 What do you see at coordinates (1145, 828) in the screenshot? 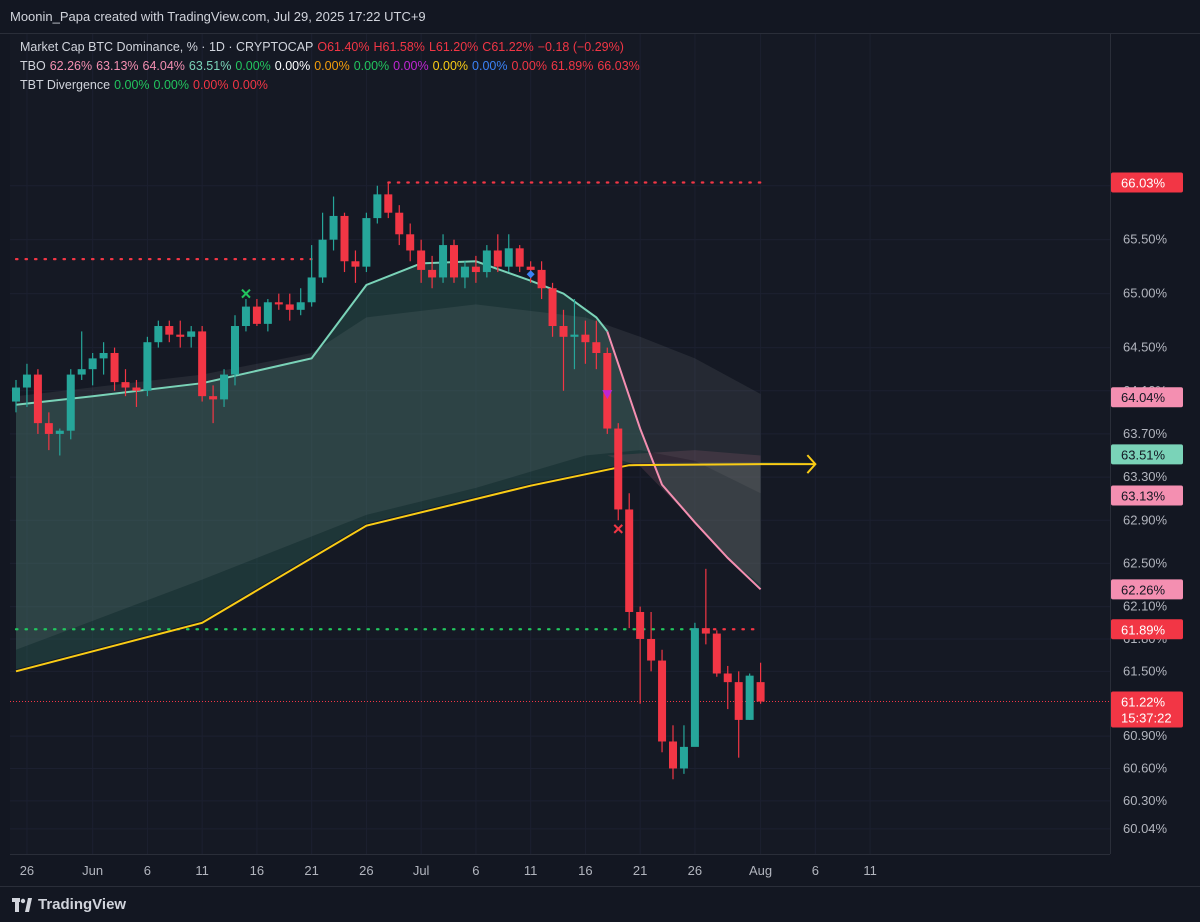
I see `price-tick-15: 60.04%` at bounding box center [1145, 828].